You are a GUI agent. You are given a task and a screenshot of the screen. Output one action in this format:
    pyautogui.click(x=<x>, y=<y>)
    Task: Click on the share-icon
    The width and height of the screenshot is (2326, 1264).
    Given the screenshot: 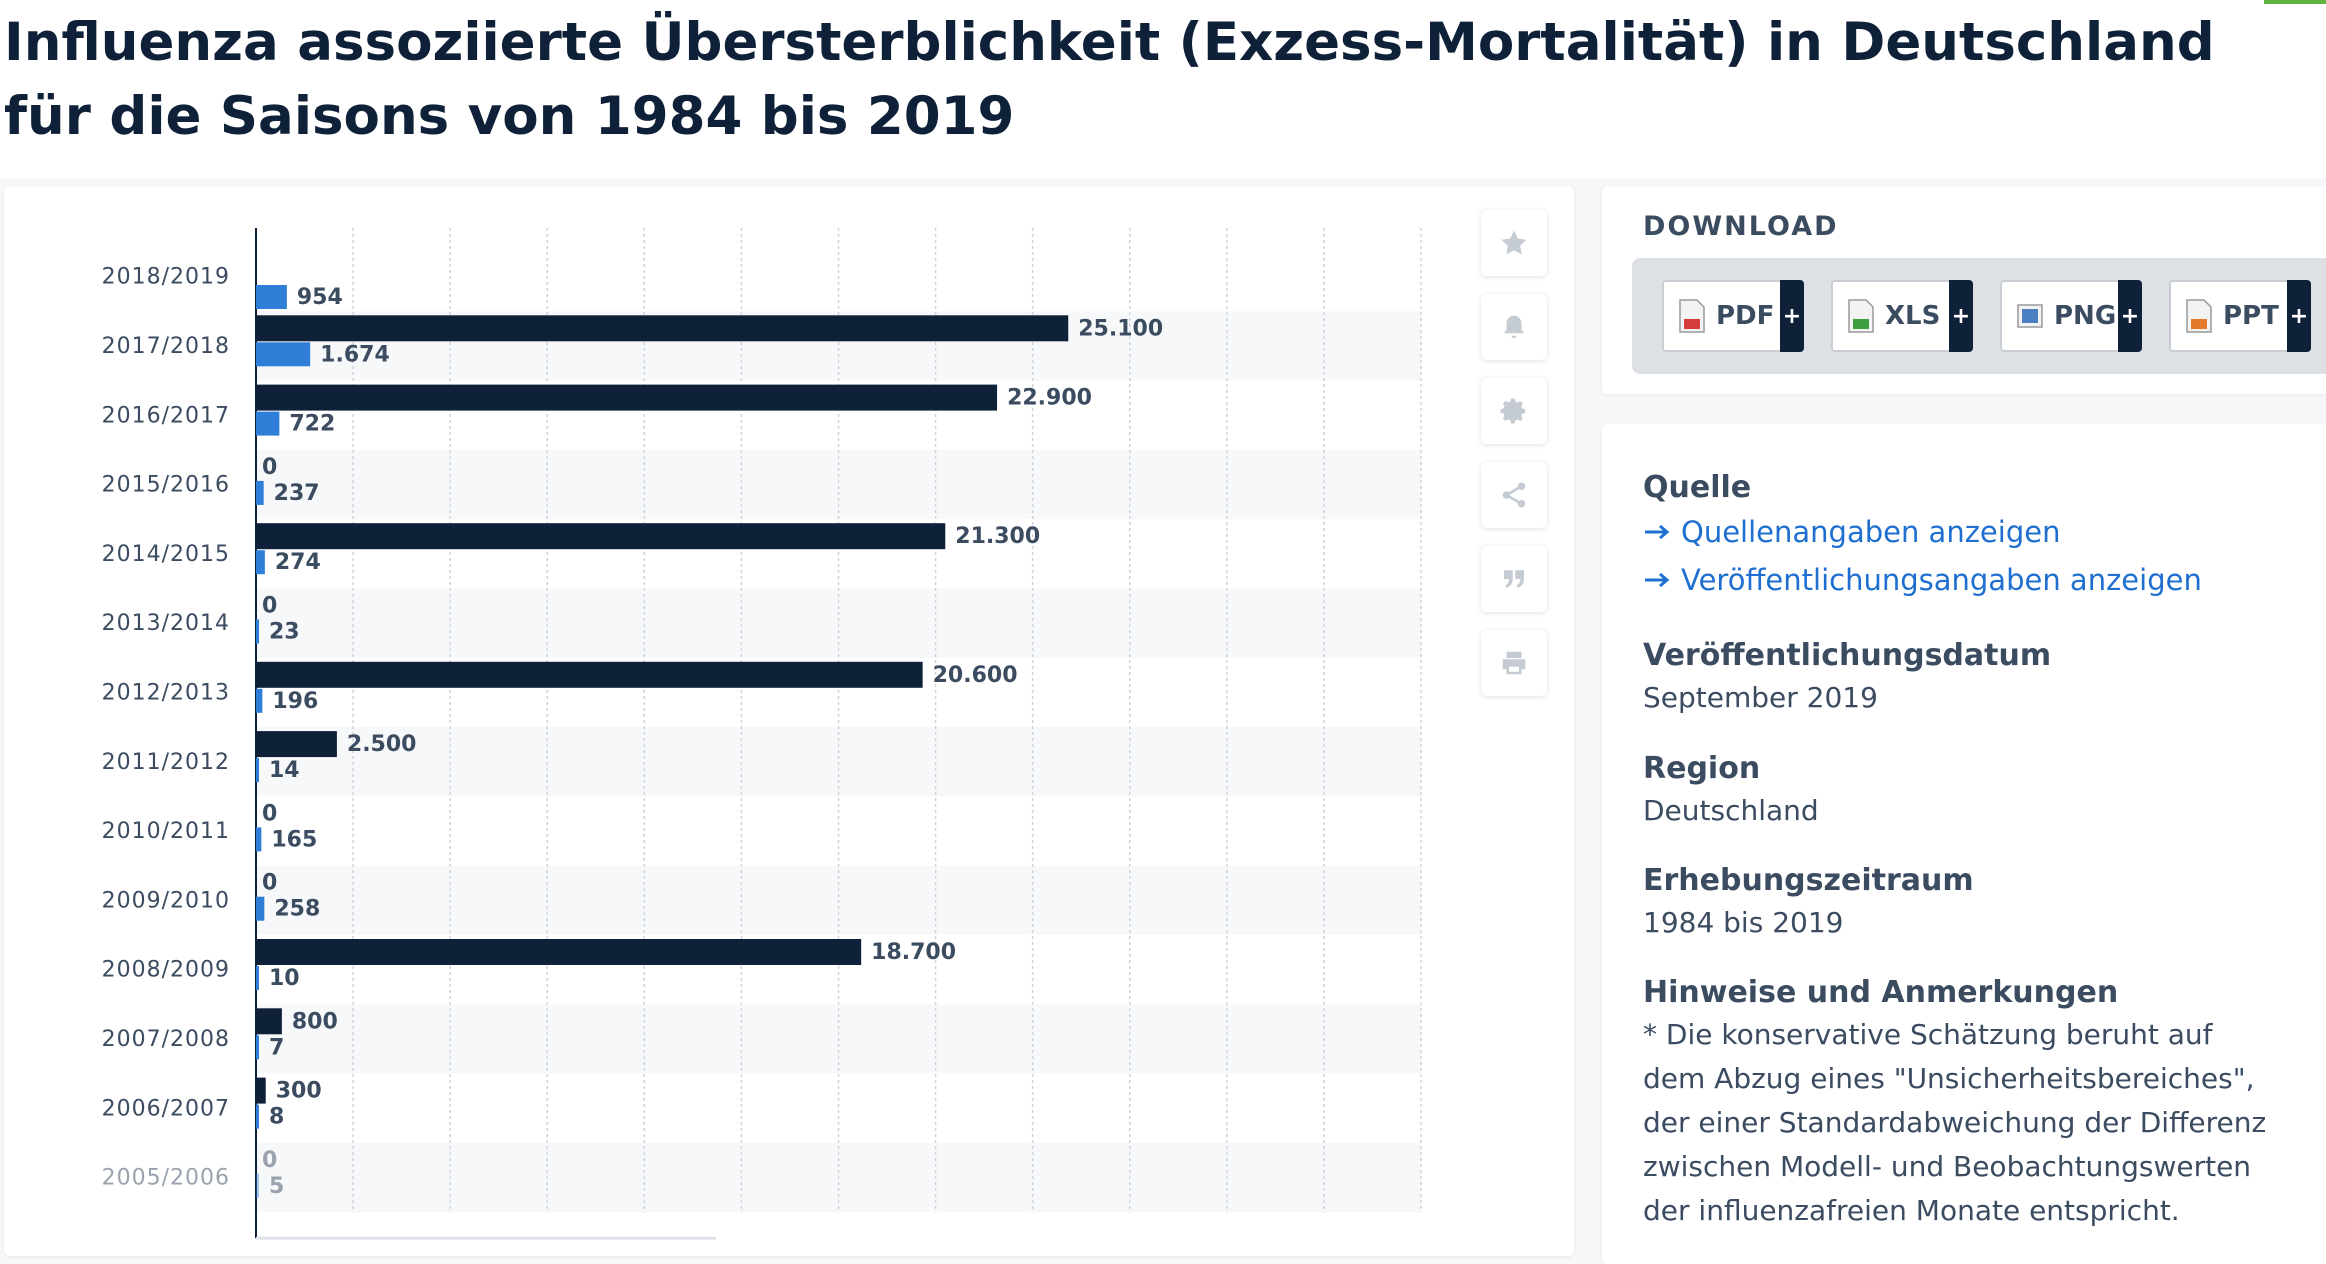 What is the action you would take?
    pyautogui.click(x=1514, y=495)
    